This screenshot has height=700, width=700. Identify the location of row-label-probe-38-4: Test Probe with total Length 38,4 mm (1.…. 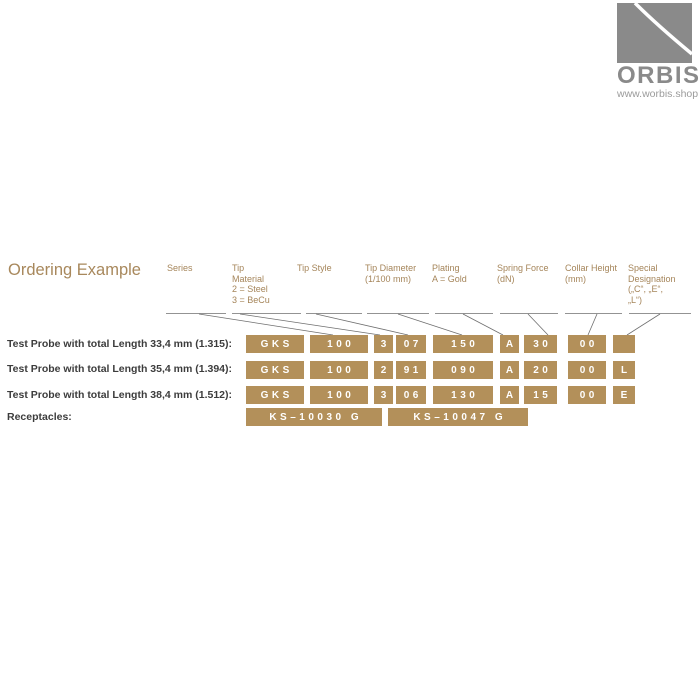
(120, 395).